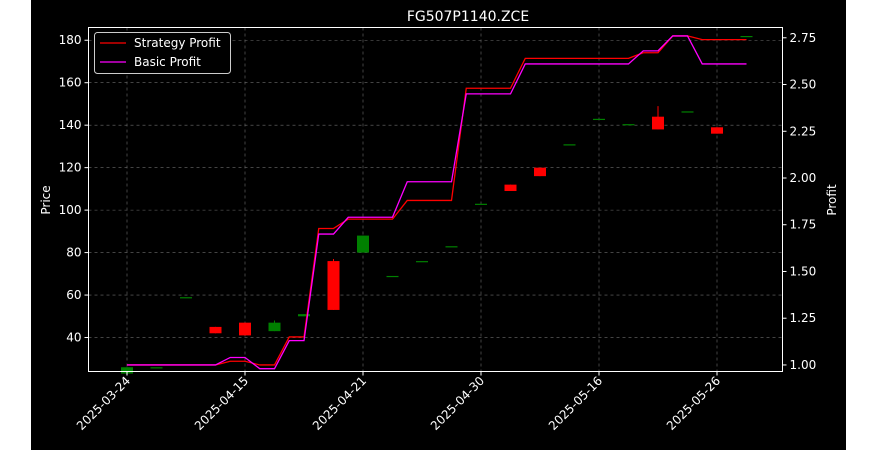 The width and height of the screenshot is (878, 455). I want to click on left-axis: 40 60 80 100 120 140 160 180, so click(74, 189).